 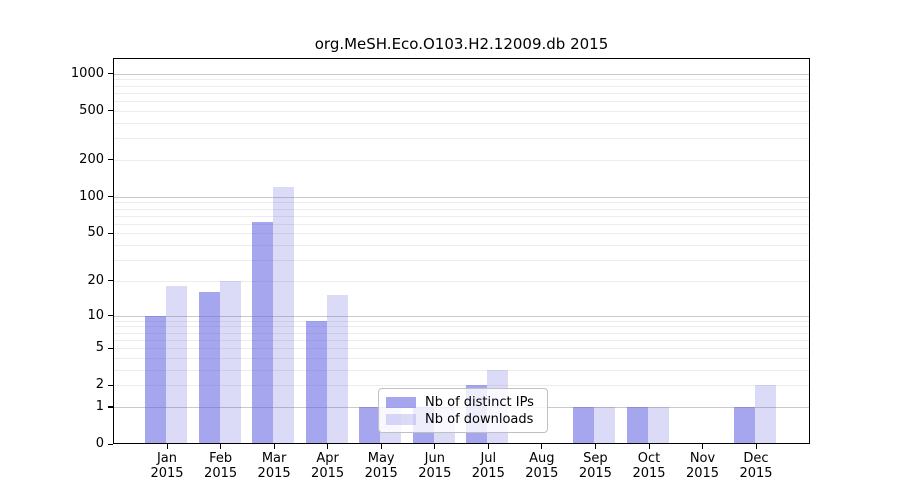 I want to click on x-tick-month: Oct, so click(x=649, y=458).